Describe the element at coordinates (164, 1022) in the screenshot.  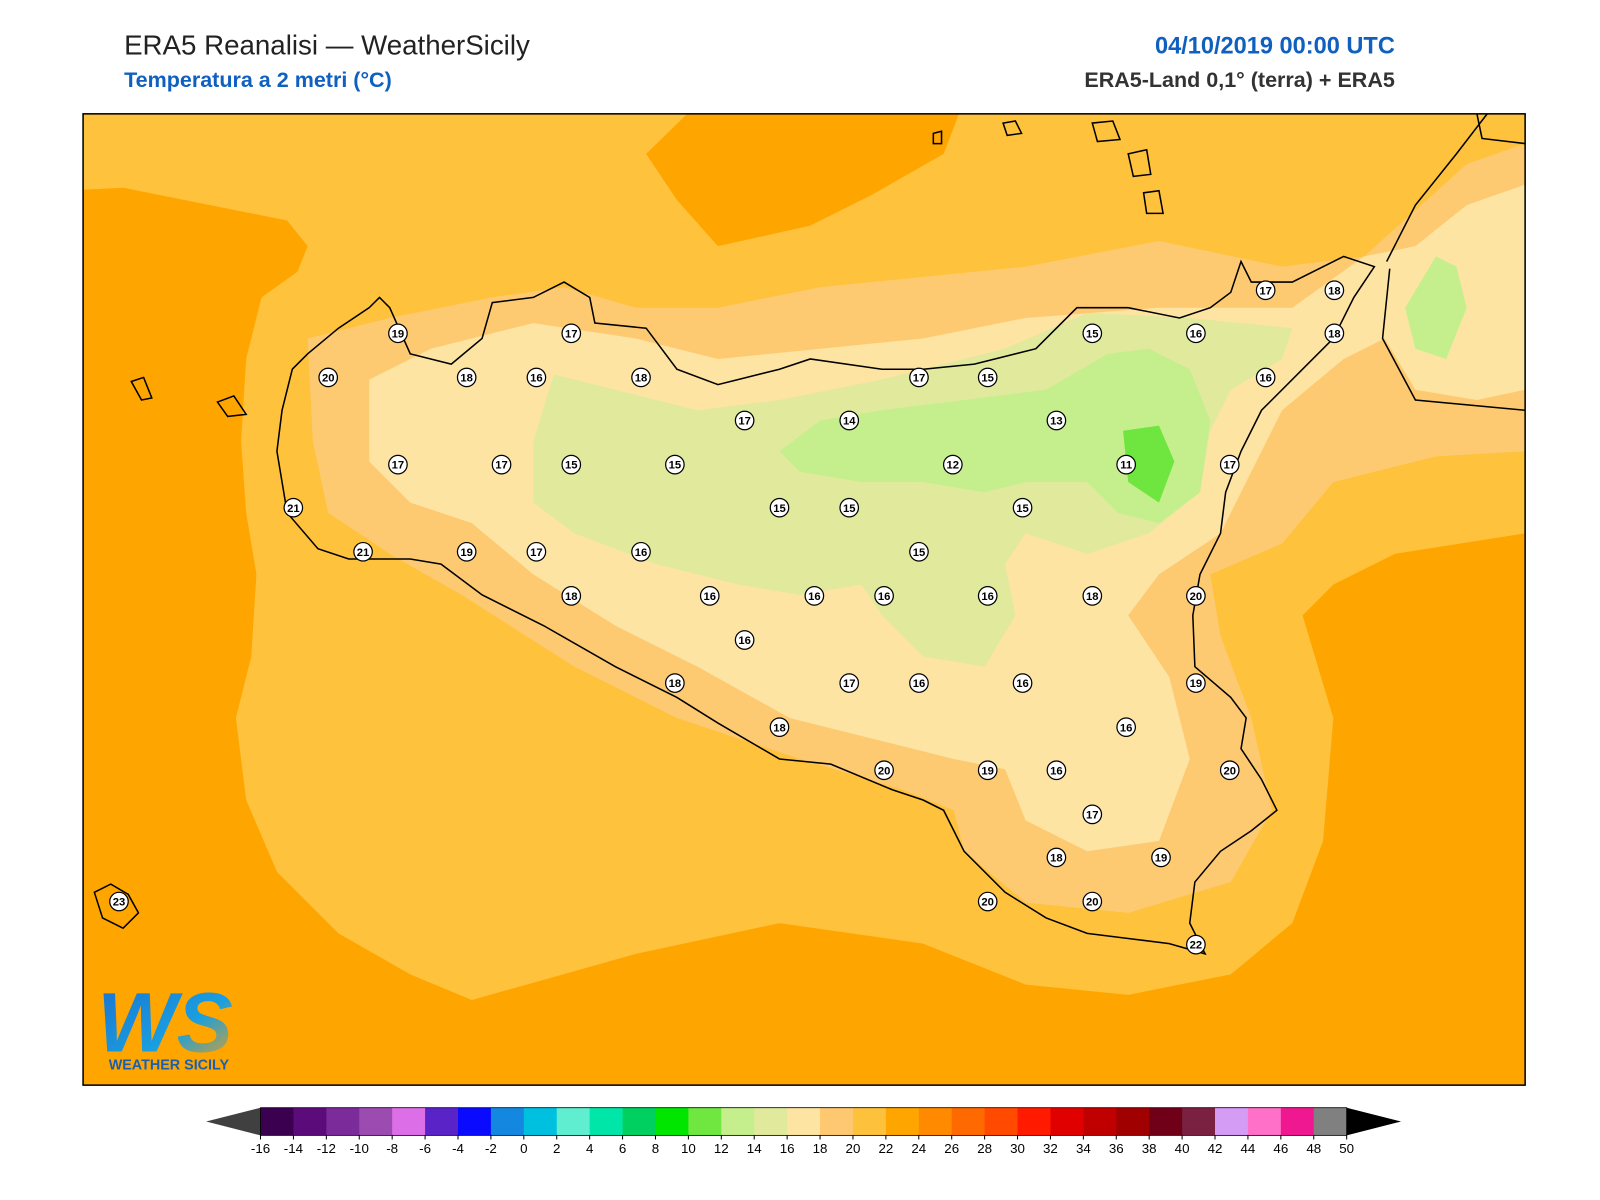
I see `logo-mark: WS` at that location.